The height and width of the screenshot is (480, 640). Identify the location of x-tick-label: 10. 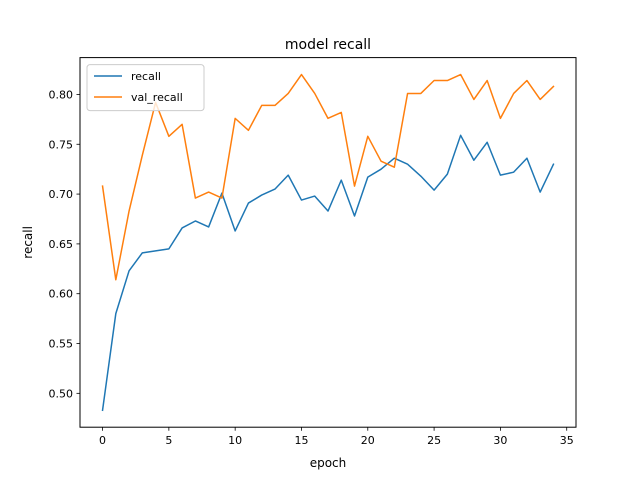
(235, 440).